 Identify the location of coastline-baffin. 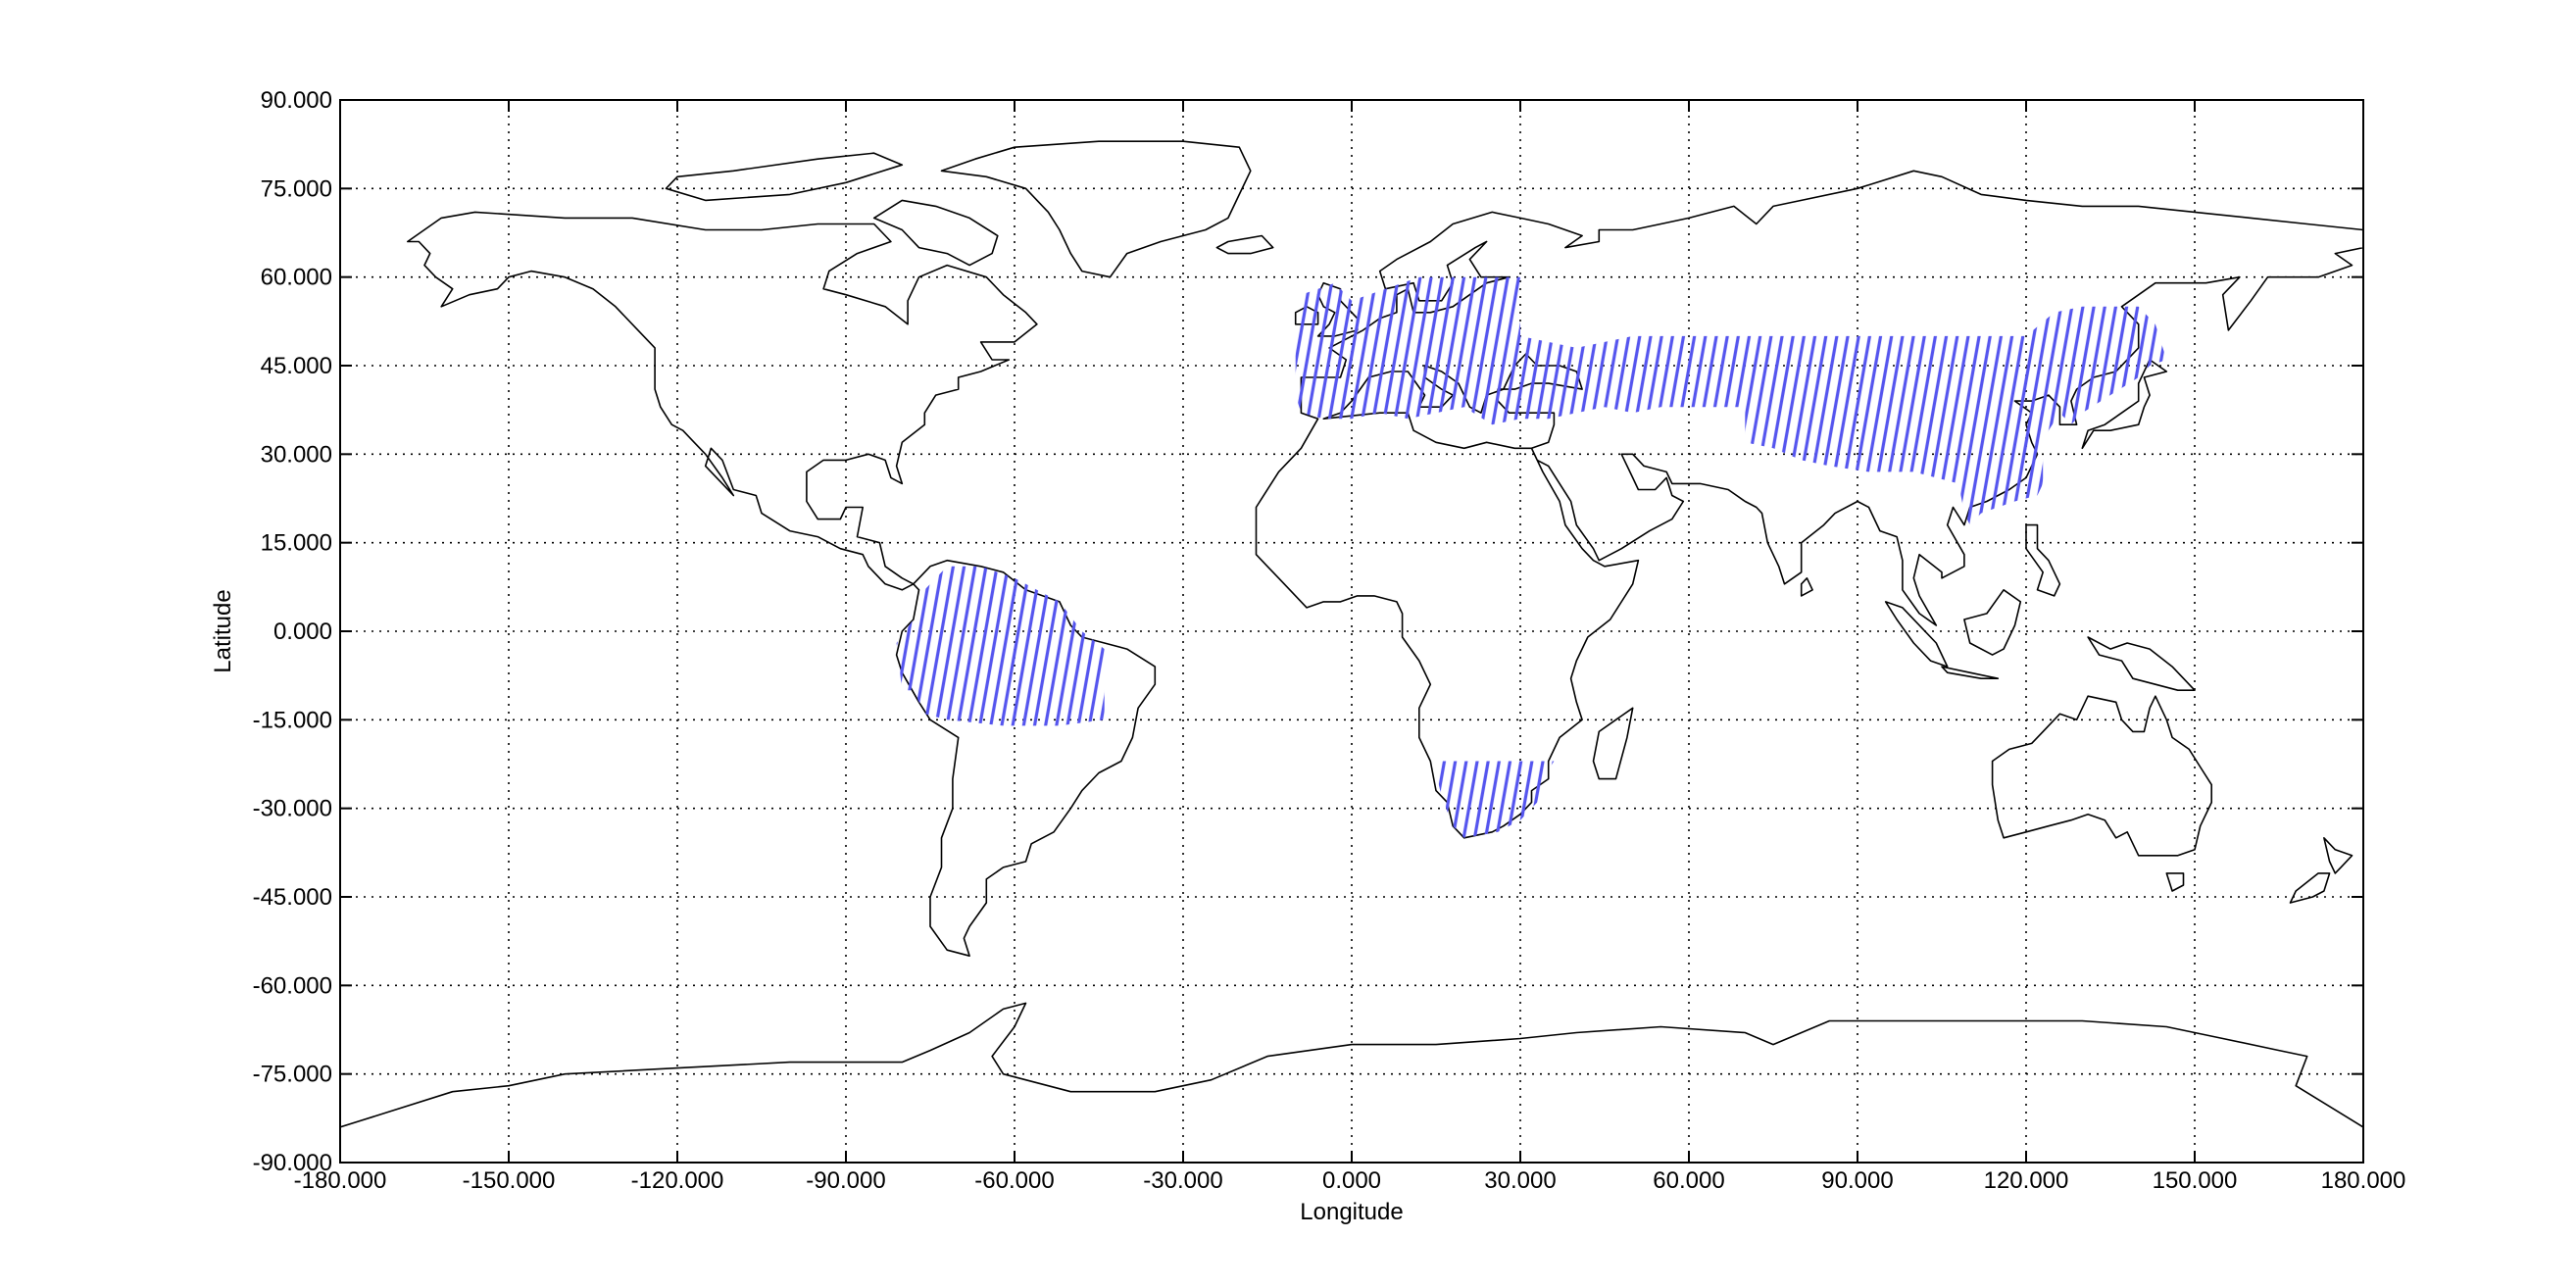
(935, 233).